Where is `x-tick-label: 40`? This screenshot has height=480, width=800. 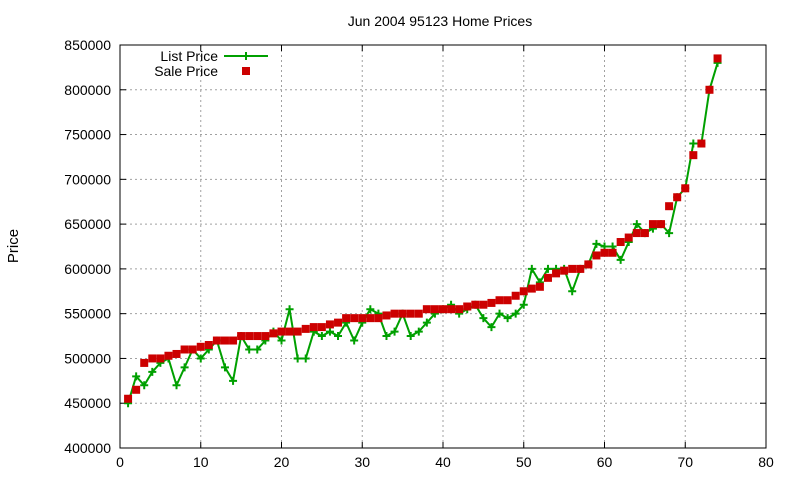 x-tick-label: 40 is located at coordinates (443, 462).